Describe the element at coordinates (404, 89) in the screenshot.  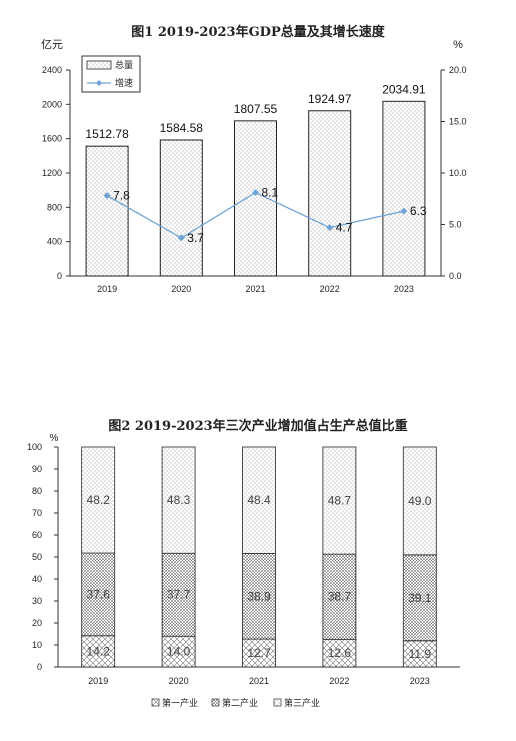
I see `gdp-bar-label: 2034.91` at that location.